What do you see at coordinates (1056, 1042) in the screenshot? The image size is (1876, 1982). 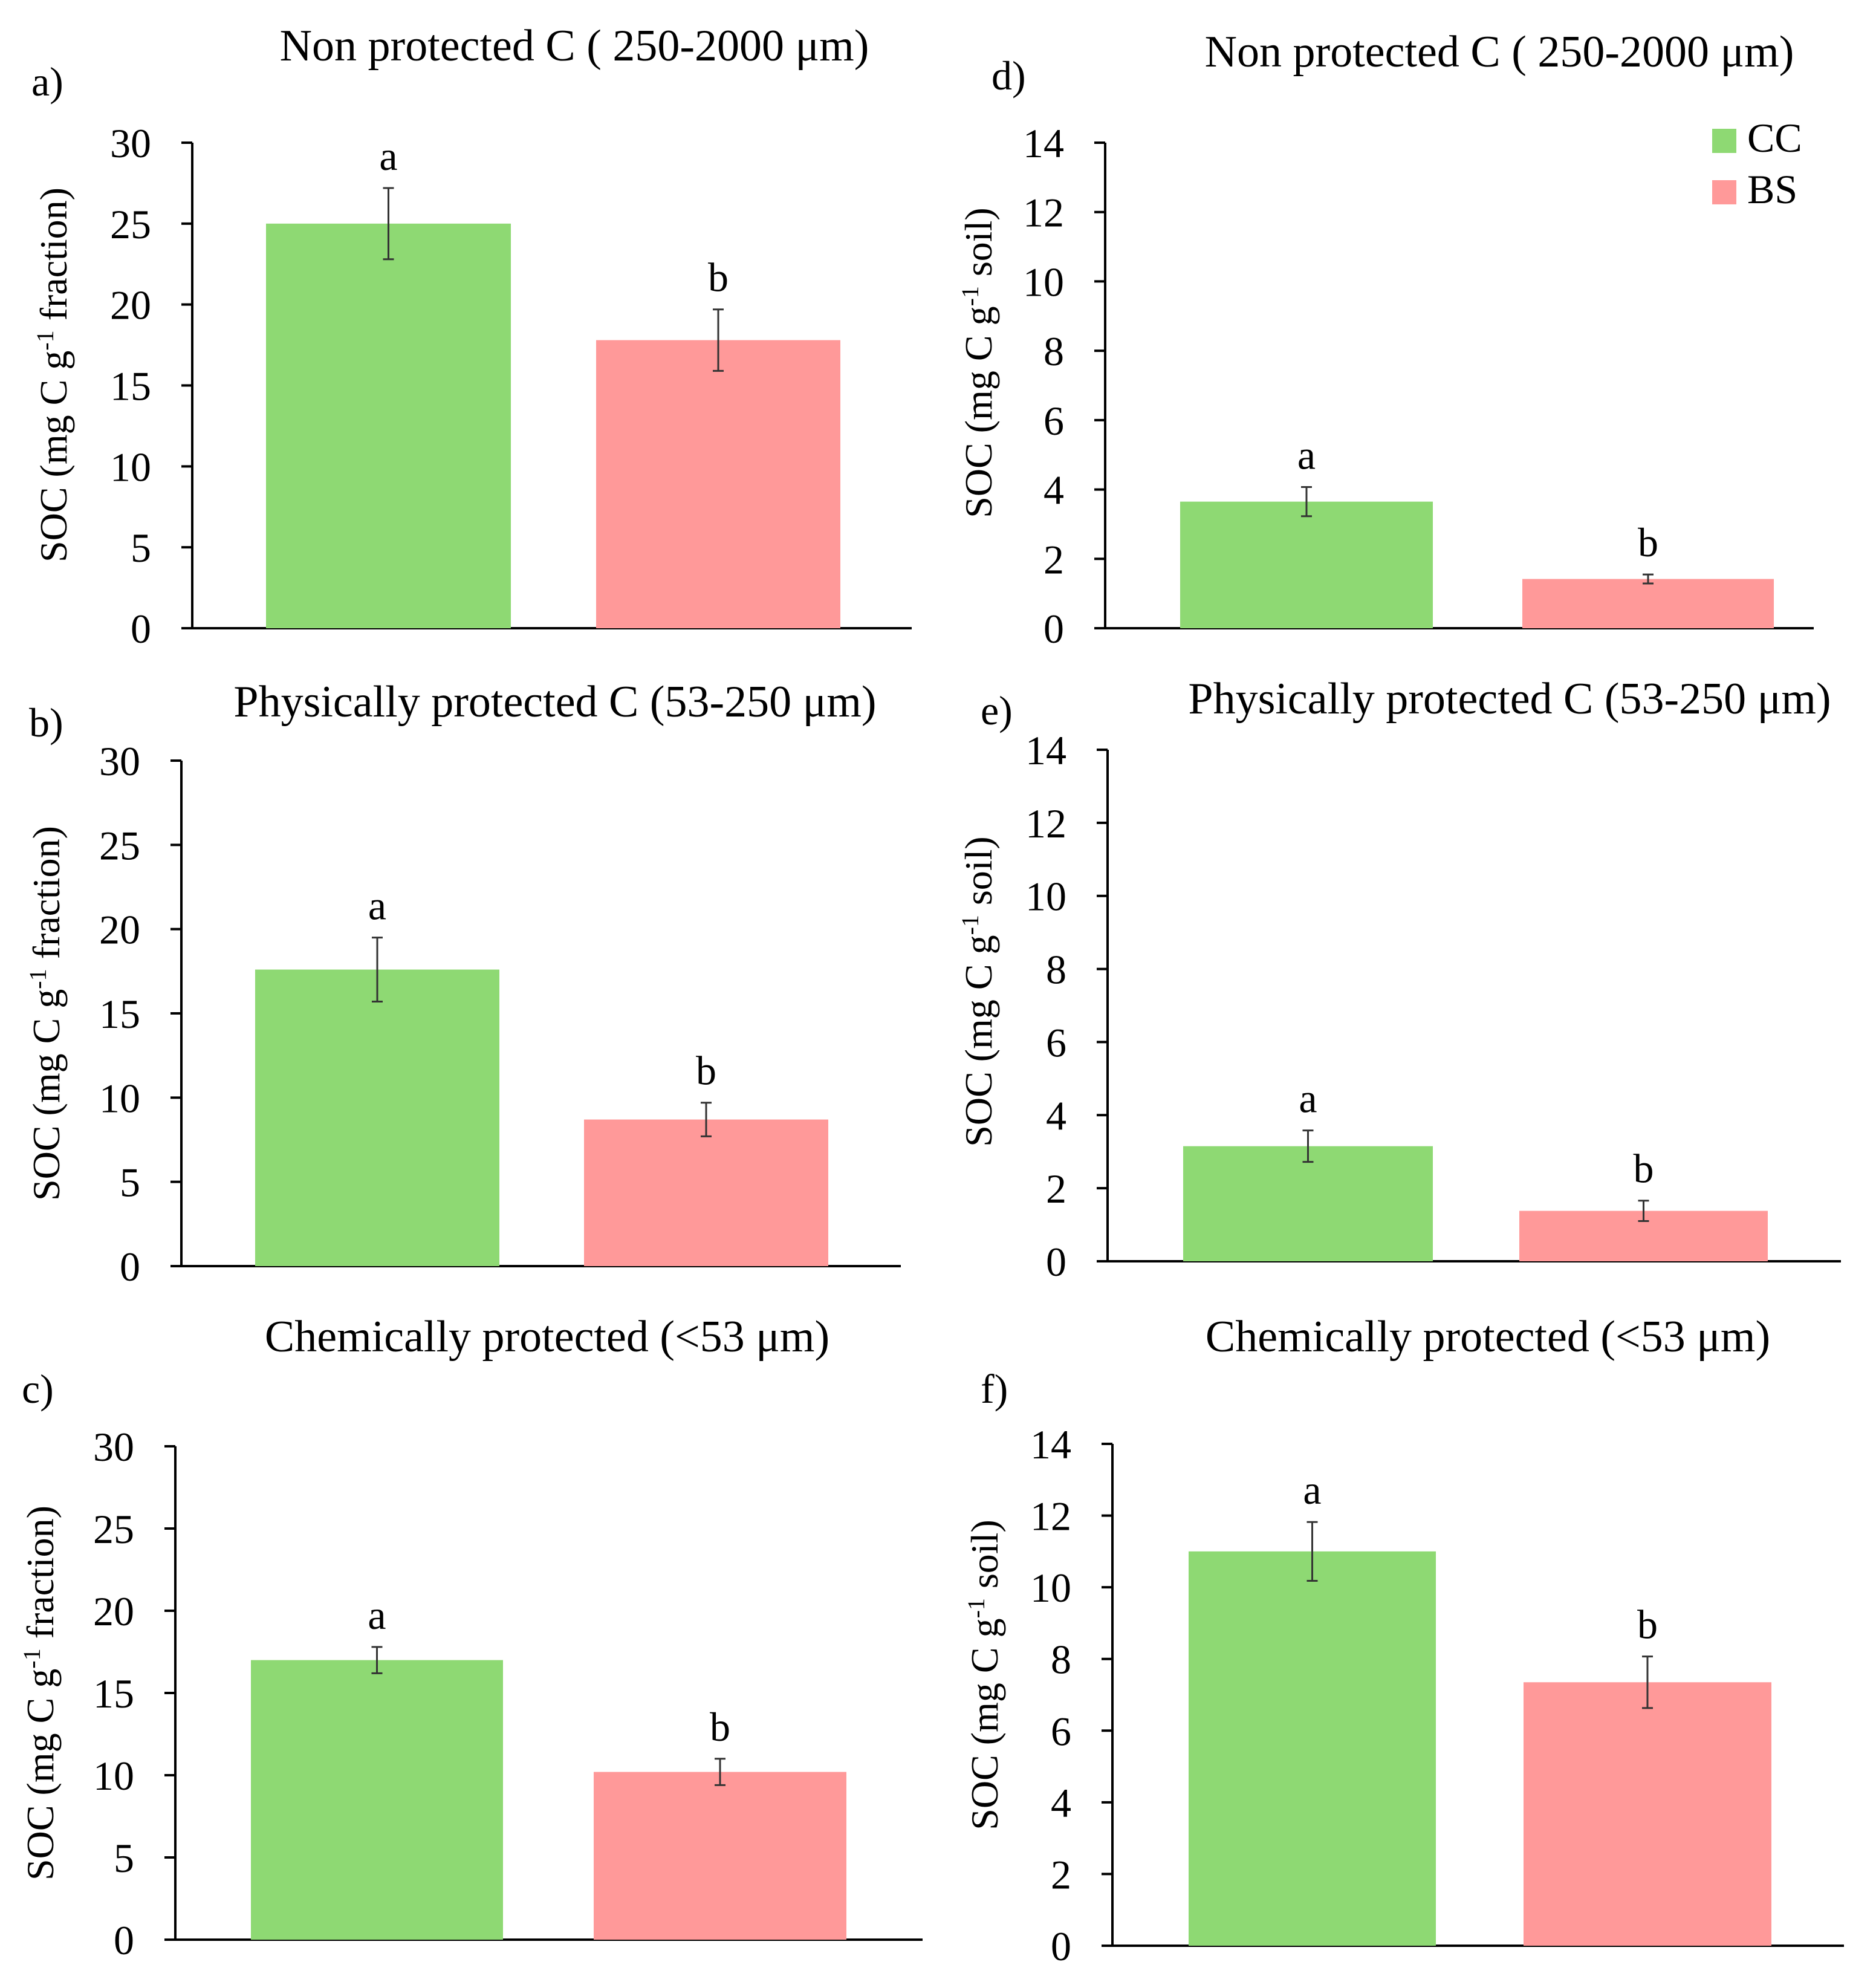 I see `panel-5-ytick-label: 6` at bounding box center [1056, 1042].